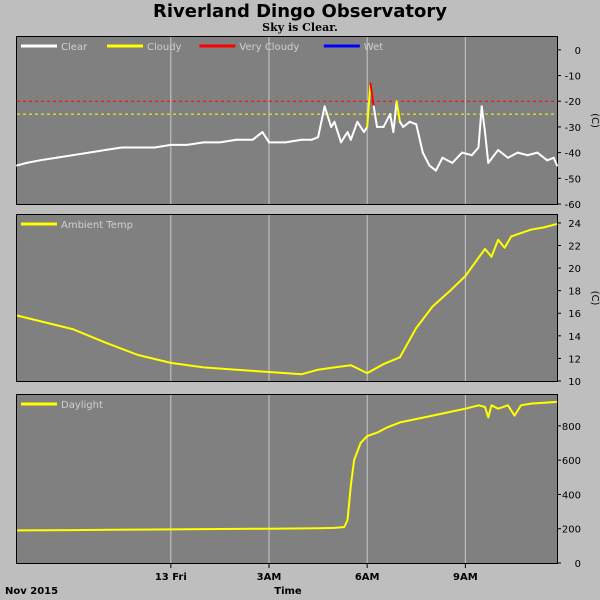 This screenshot has height=600, width=600. I want to click on y-tick-label: 10, so click(574, 382).